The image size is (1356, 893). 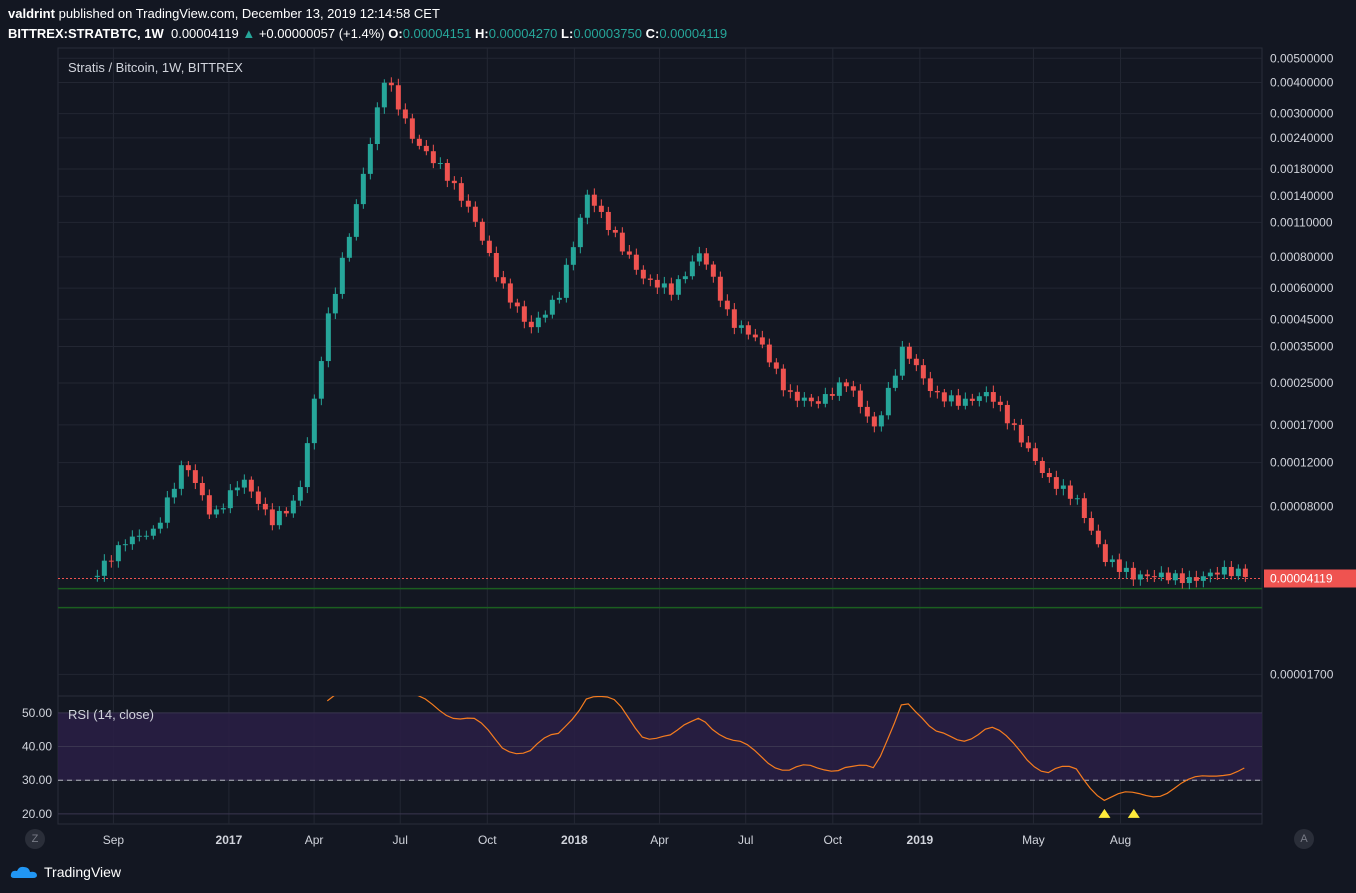 I want to click on time-axis: Sep 2017 Apr Jul Oct 2018 Apr Jul Oct 2019 May Aug, so click(x=617, y=840).